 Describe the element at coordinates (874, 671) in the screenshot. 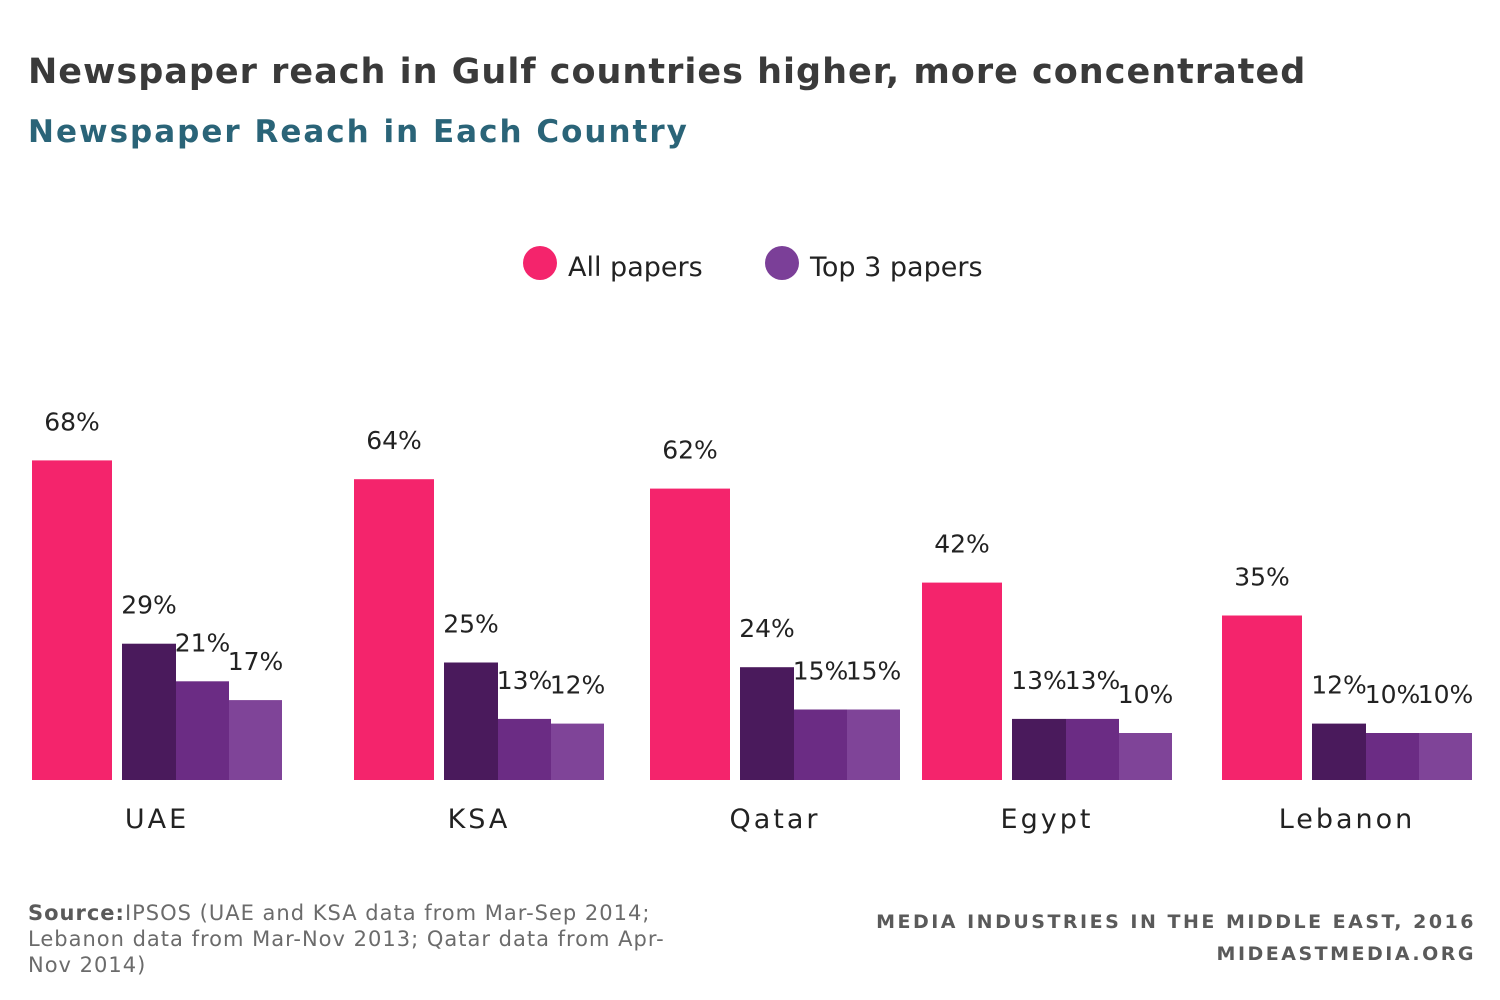

I see `data-label-qatar-3: 15%` at that location.